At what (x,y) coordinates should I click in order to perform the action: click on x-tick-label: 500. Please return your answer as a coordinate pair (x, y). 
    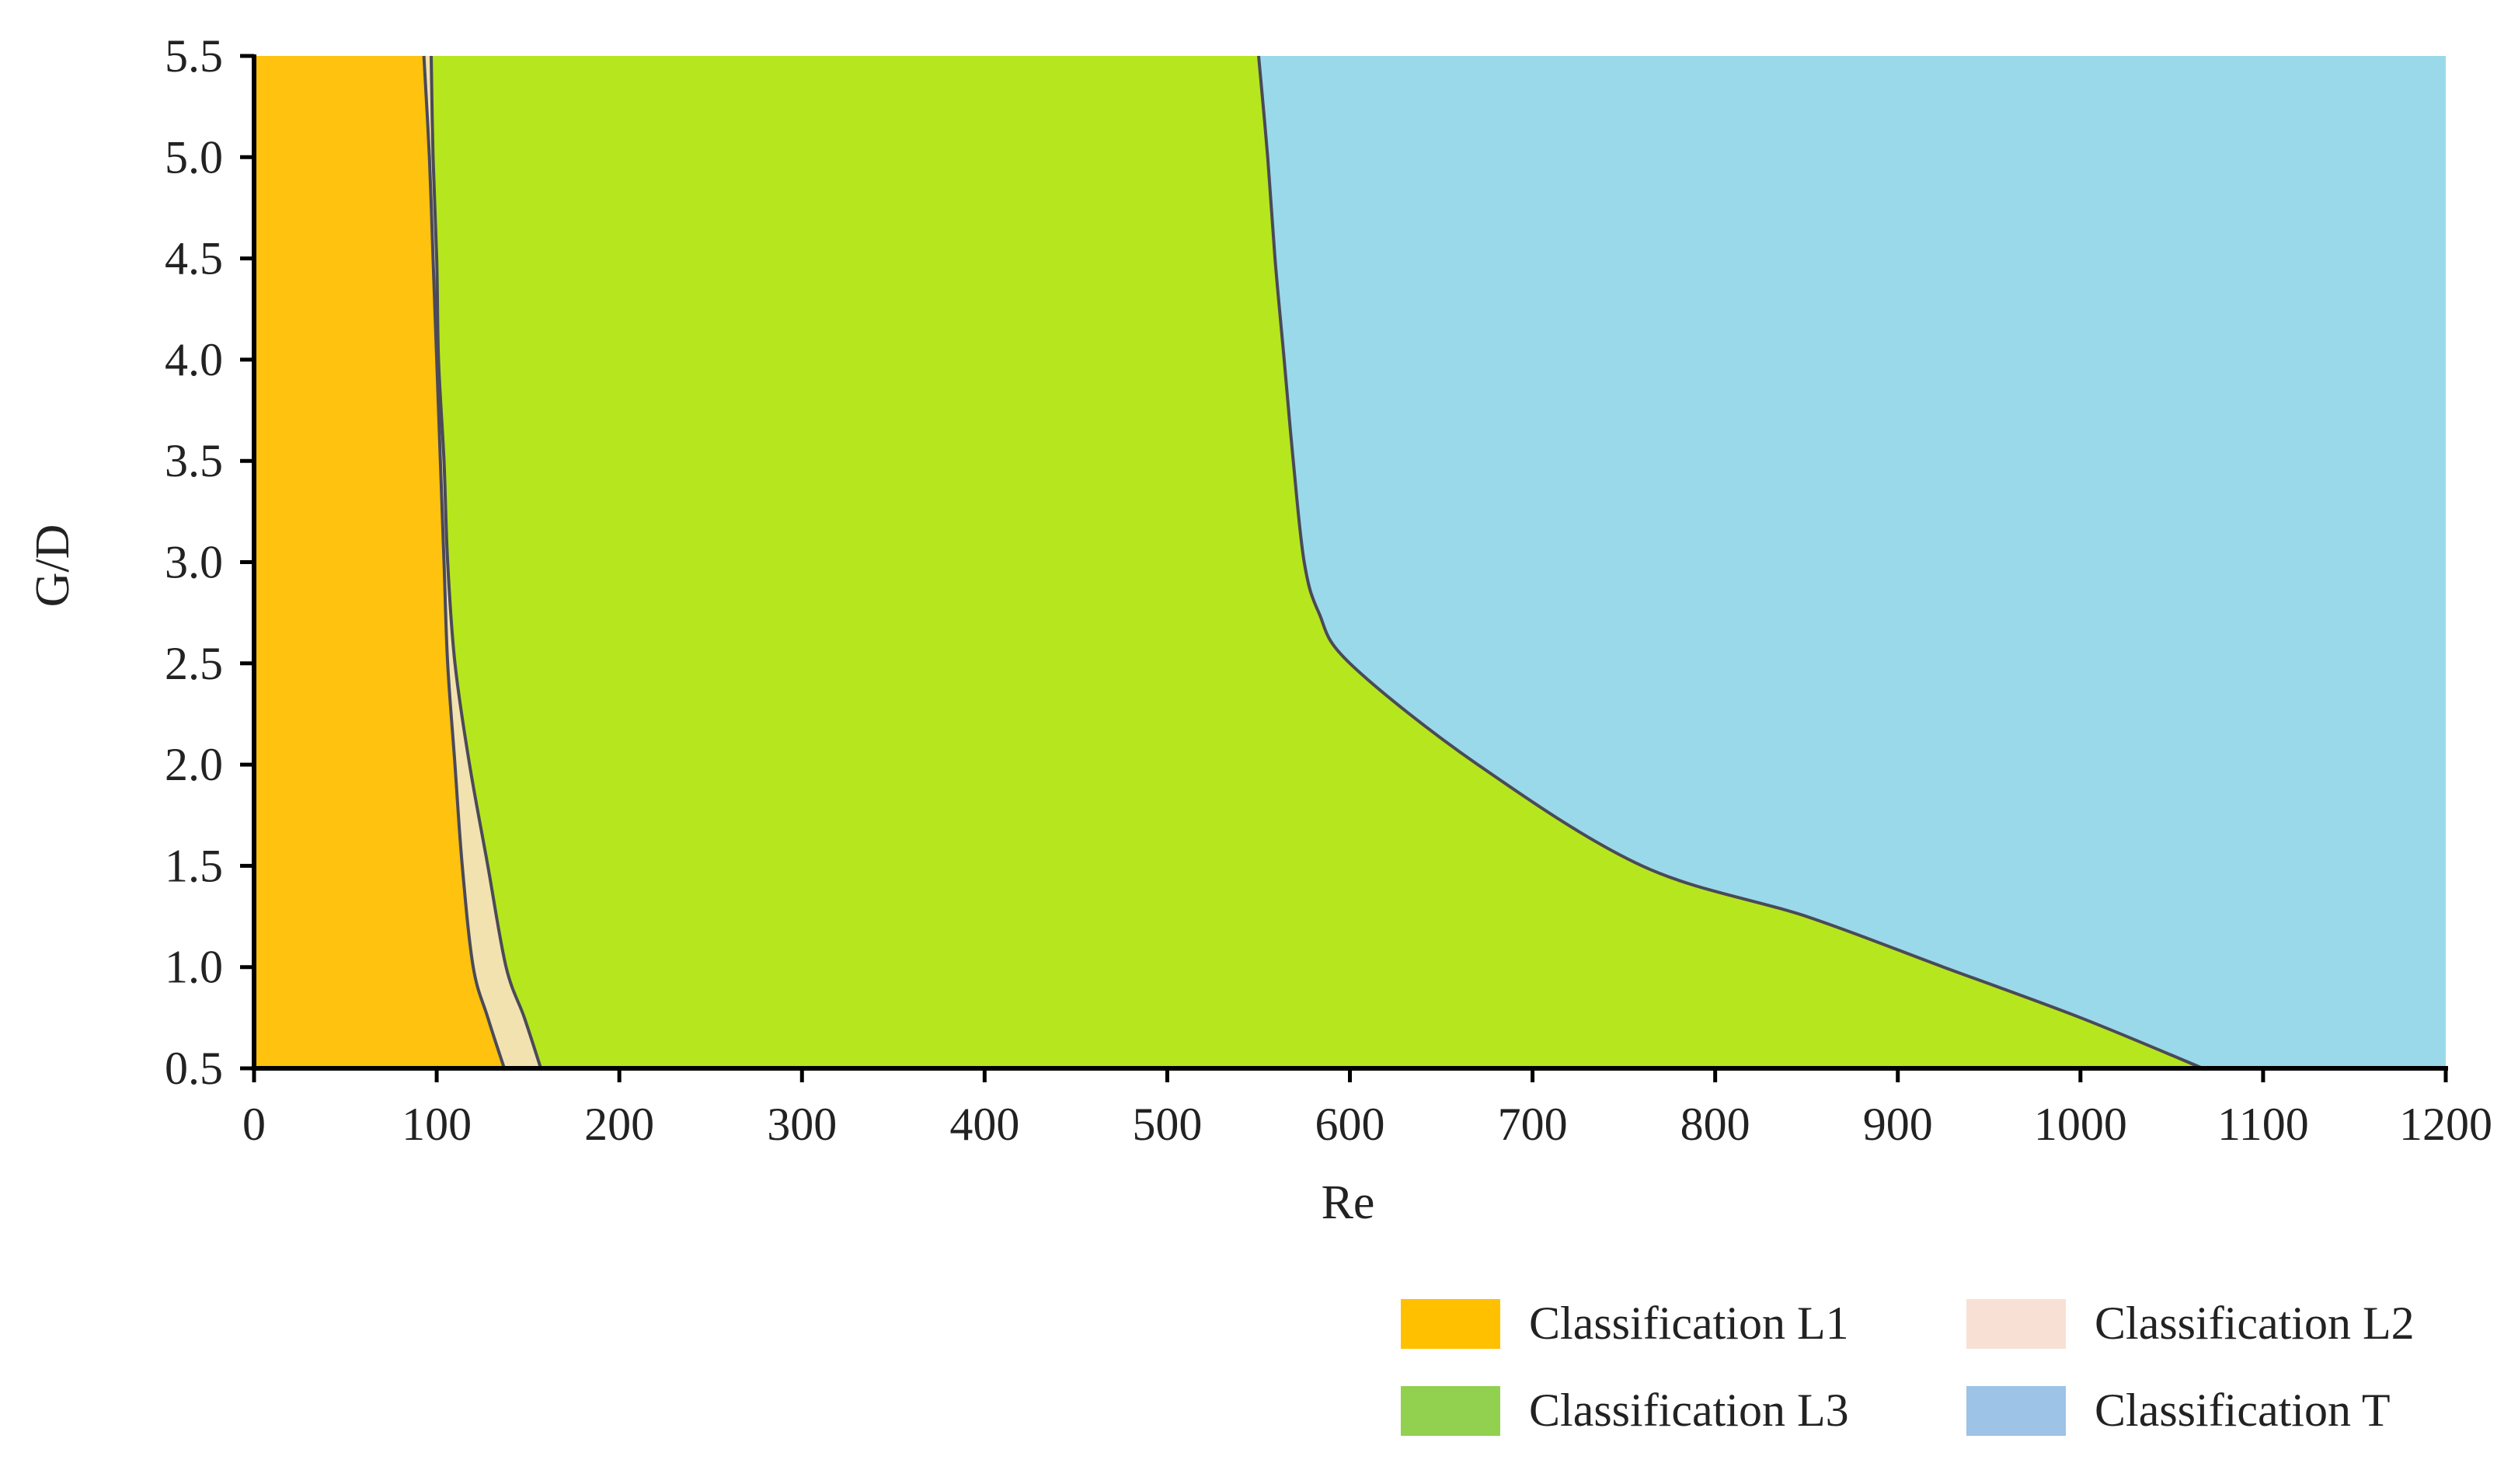
    Looking at the image, I should click on (1167, 1124).